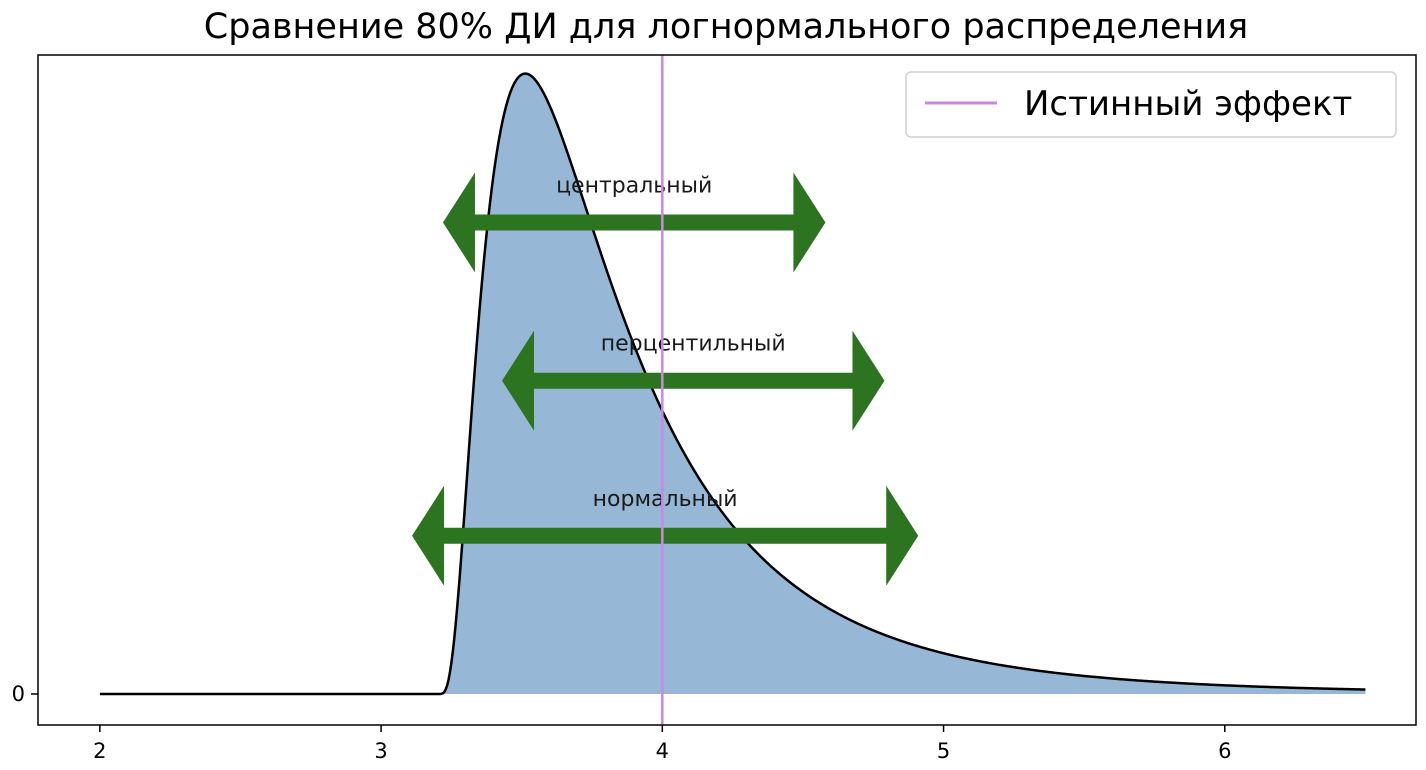 The image size is (1426, 770). I want to click on x-tick-label-2: 4, so click(662, 751).